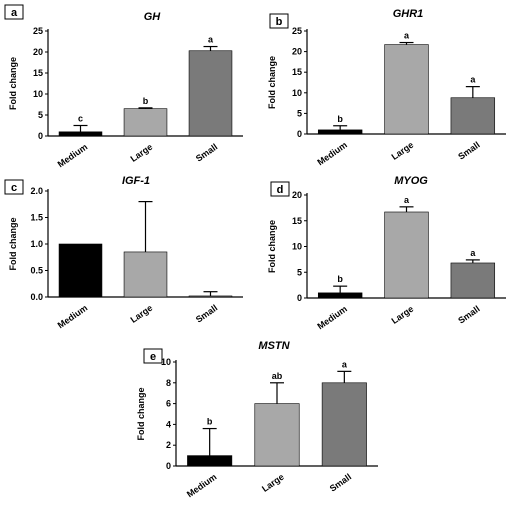 The width and height of the screenshot is (530, 506). What do you see at coordinates (277, 376) in the screenshot?
I see `significance-letter: ab` at bounding box center [277, 376].